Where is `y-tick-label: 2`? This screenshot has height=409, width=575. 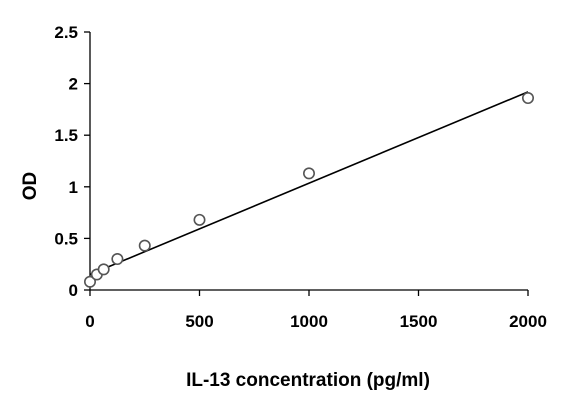 y-tick-label: 2 is located at coordinates (73, 84).